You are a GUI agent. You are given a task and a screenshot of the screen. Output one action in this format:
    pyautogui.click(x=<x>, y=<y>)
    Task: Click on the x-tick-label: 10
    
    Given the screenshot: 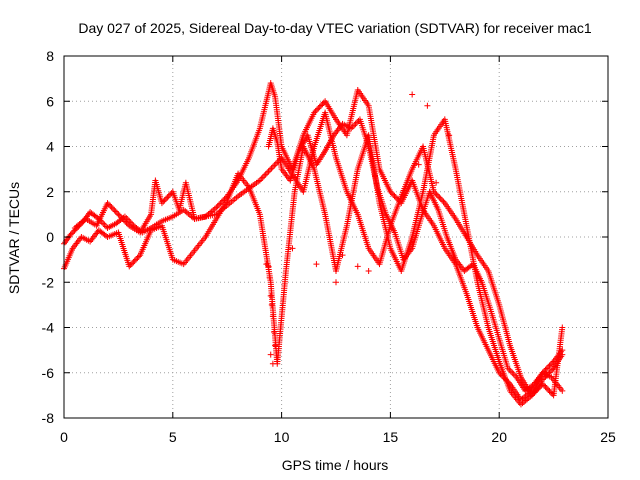 What is the action you would take?
    pyautogui.click(x=282, y=437)
    